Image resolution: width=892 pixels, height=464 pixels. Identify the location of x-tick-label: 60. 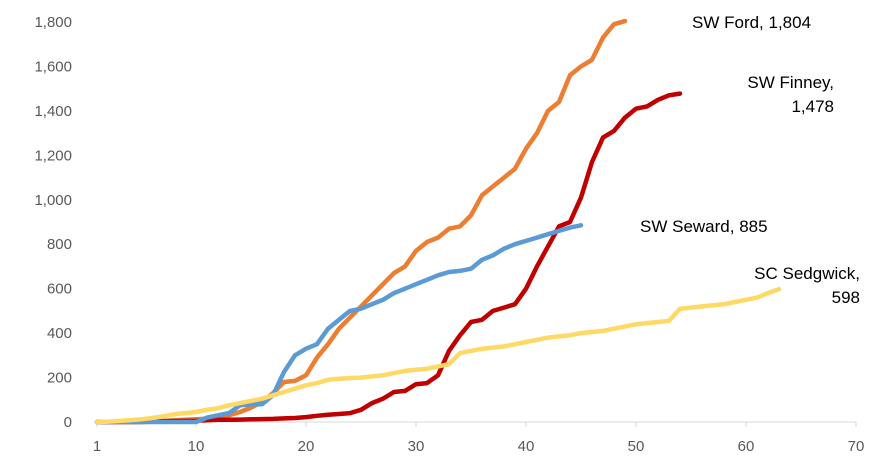
(746, 446).